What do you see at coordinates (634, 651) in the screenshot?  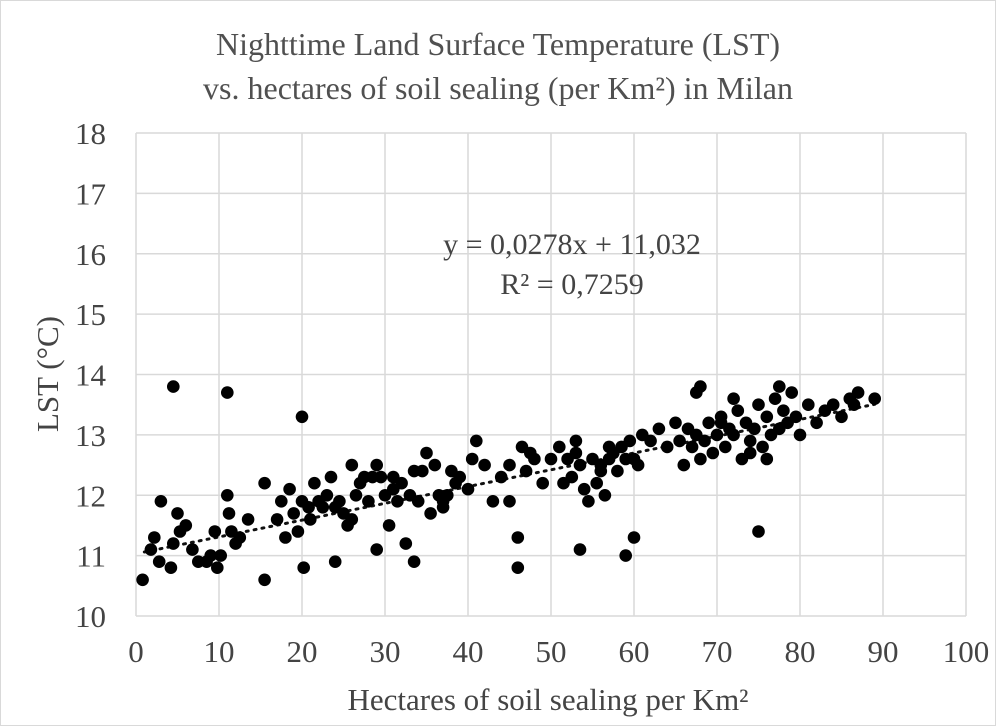 I see `x-tick-label: 60` at bounding box center [634, 651].